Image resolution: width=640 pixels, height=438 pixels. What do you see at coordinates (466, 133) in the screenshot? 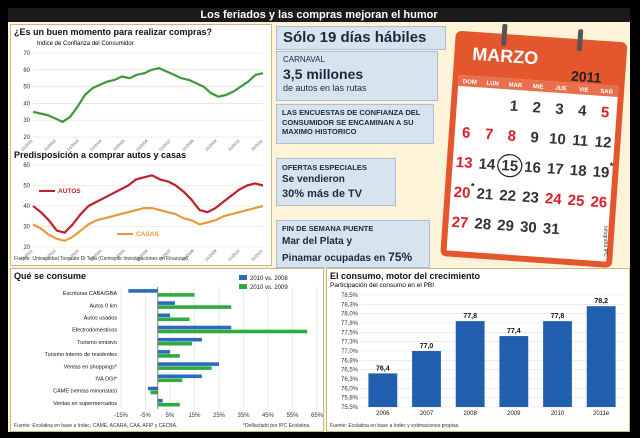
I see `calendar-day: 6` at bounding box center [466, 133].